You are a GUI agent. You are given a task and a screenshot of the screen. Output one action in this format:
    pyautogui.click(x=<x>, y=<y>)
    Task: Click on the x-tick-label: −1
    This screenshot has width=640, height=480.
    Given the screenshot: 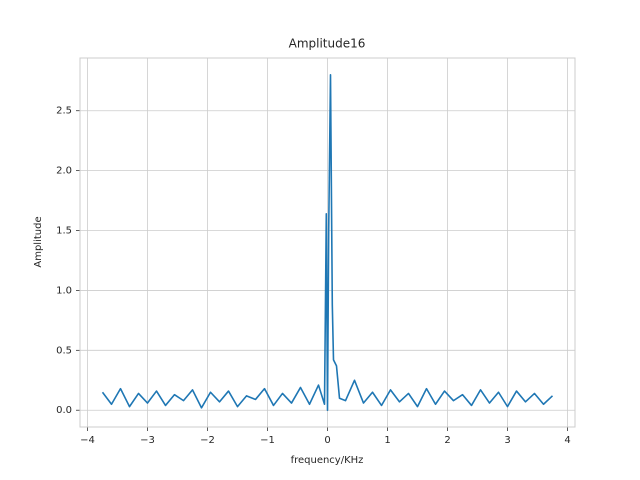 What is the action you would take?
    pyautogui.click(x=267, y=440)
    